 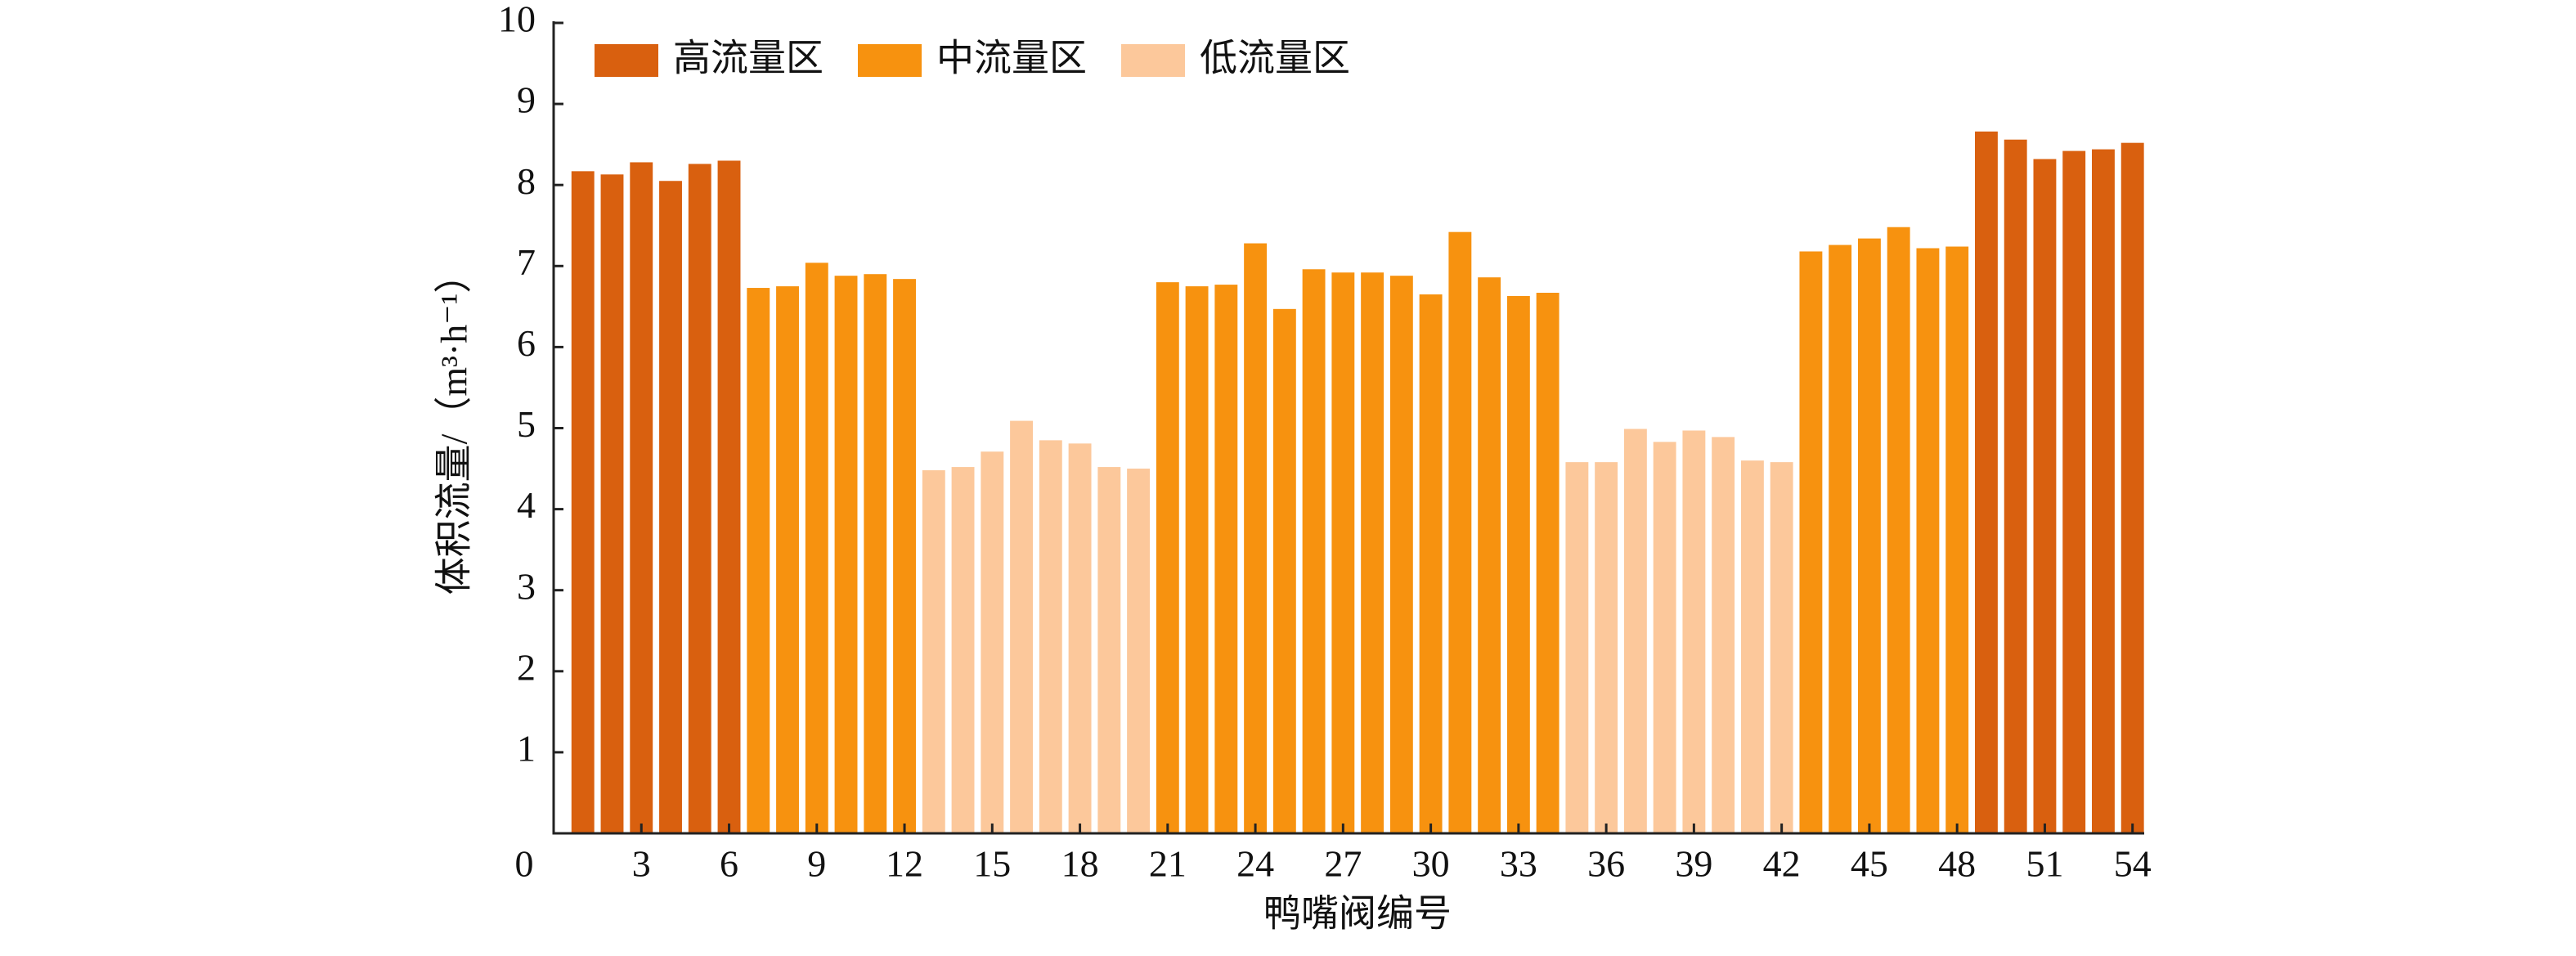 I want to click on x-tick-label: 18, so click(x=1080, y=864).